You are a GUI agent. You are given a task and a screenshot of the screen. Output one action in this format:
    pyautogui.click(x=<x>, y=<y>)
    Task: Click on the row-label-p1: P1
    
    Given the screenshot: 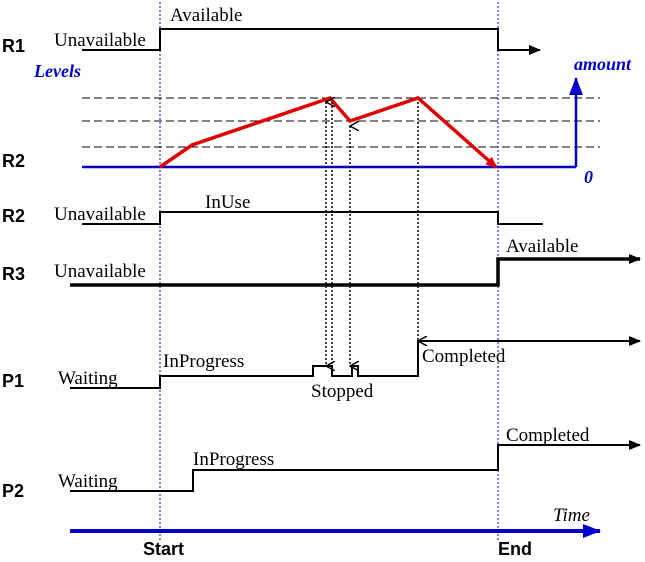 What is the action you would take?
    pyautogui.click(x=13, y=381)
    